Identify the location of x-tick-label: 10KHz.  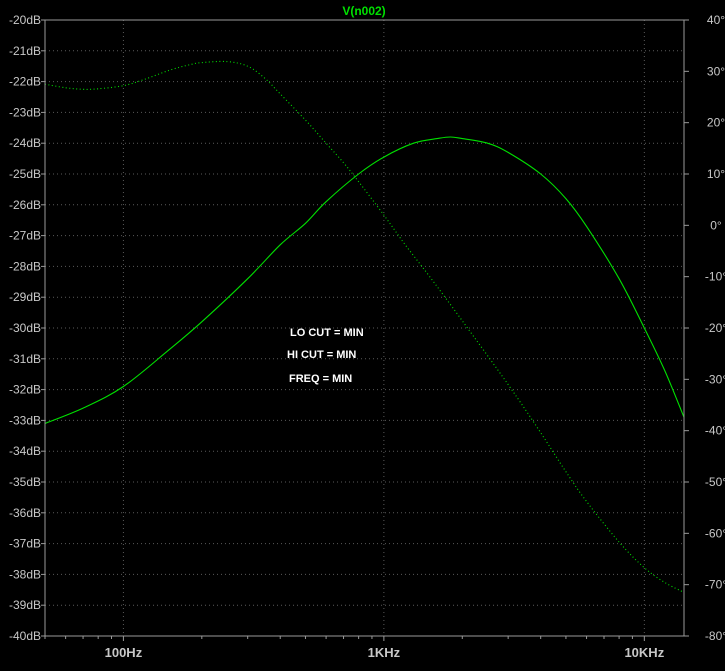
(644, 652).